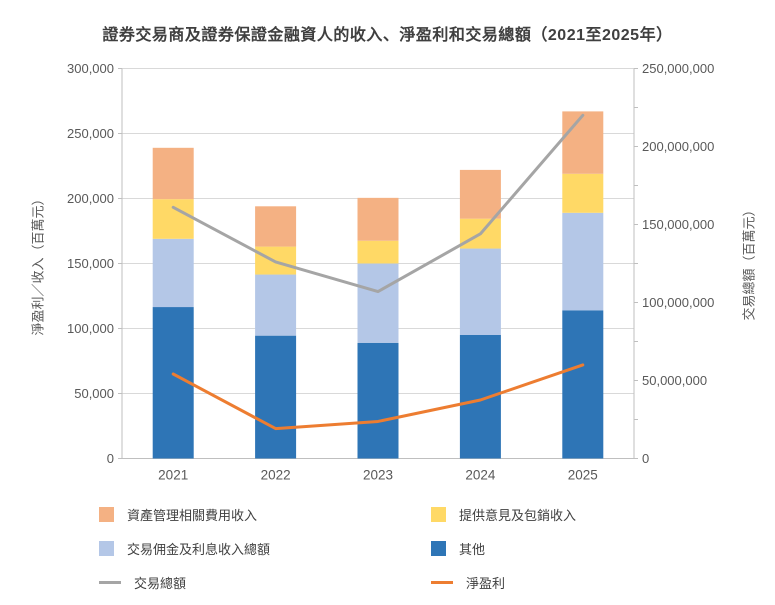  Describe the element at coordinates (90, 263) in the screenshot. I see `left-axis-tick-label: 150,000` at that location.